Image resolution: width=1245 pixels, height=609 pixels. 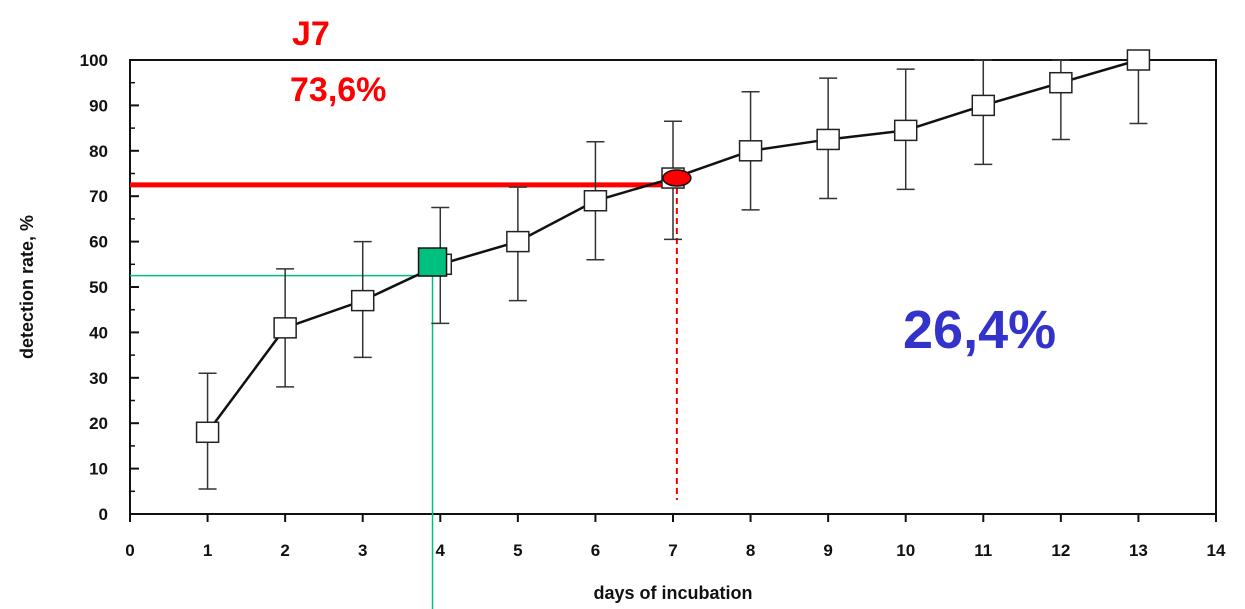 I want to click on x-tick-label: 9, so click(x=827, y=550).